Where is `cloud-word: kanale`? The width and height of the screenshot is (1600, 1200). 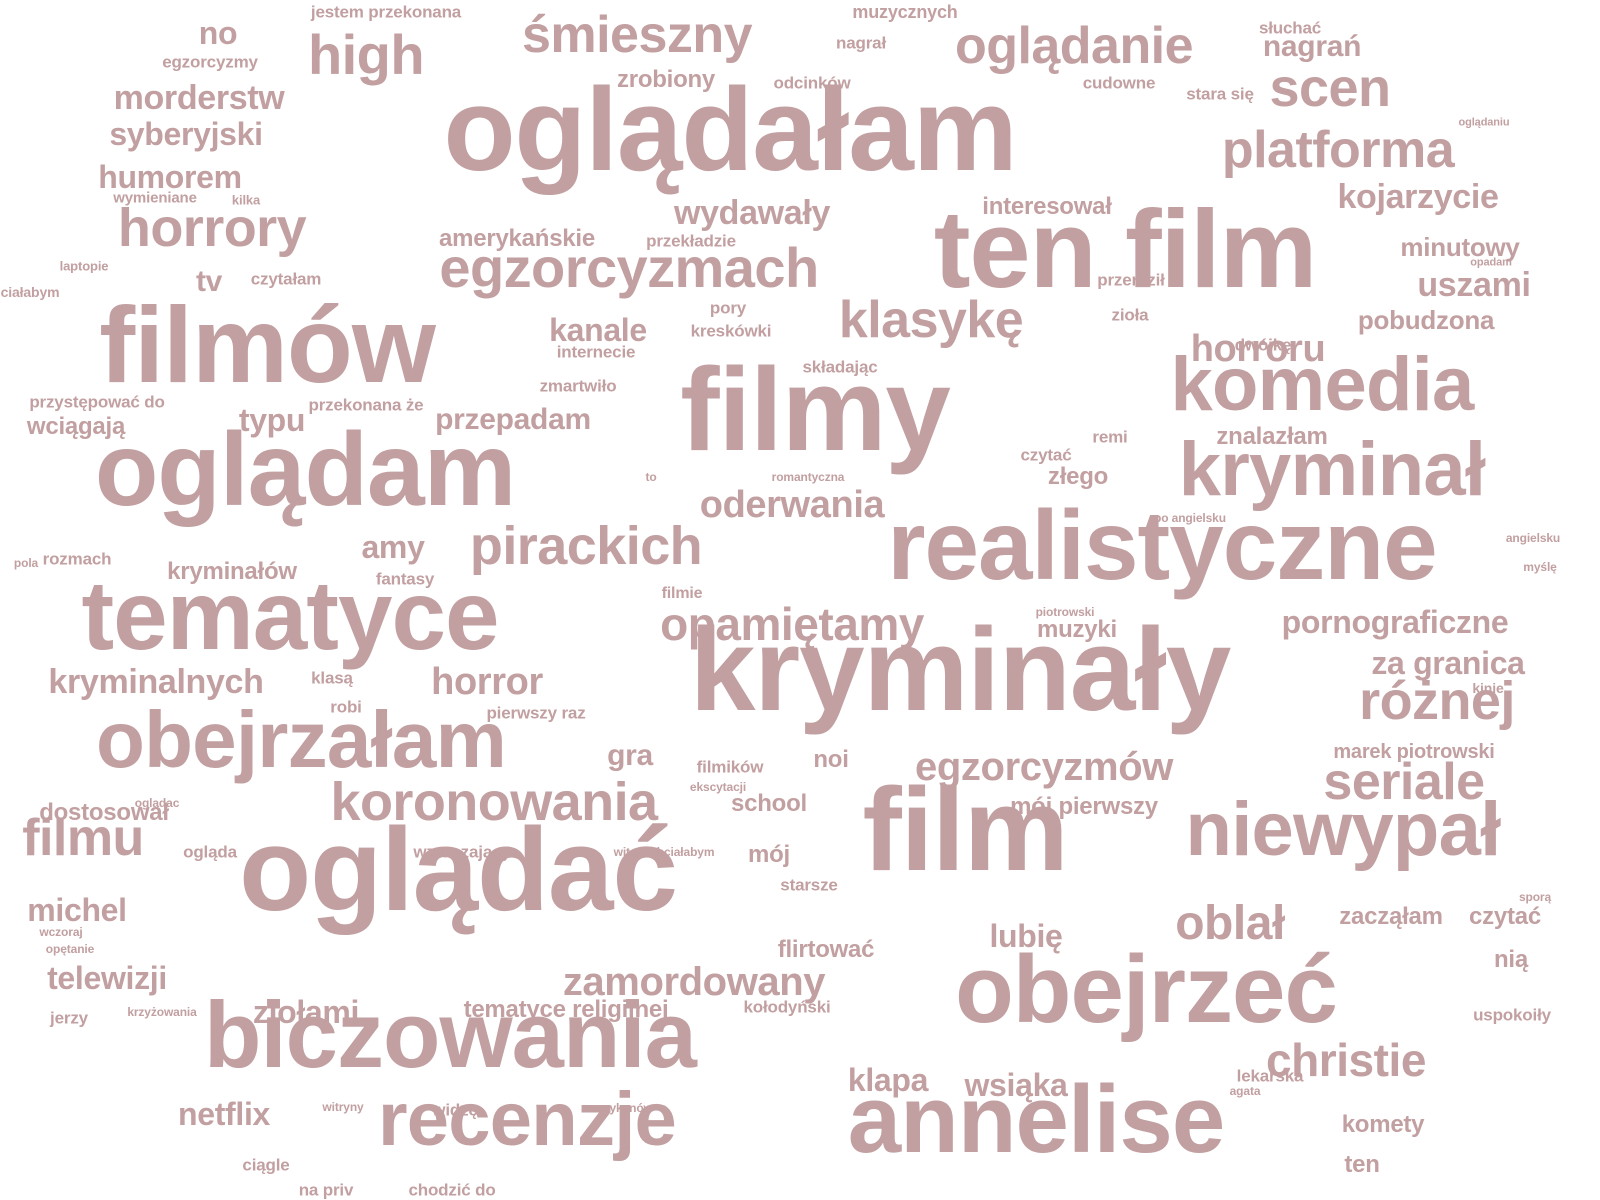 cloud-word: kanale is located at coordinates (598, 330).